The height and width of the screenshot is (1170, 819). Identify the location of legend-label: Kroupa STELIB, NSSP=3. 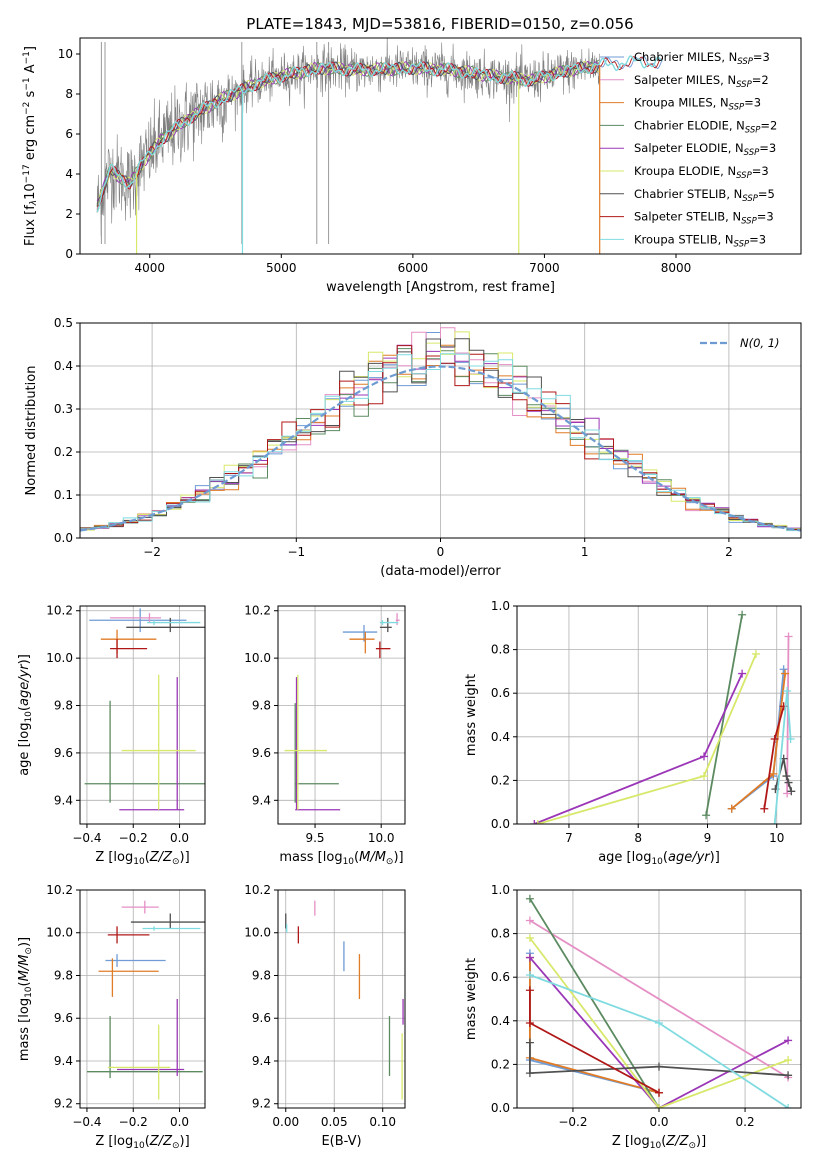
(700, 240).